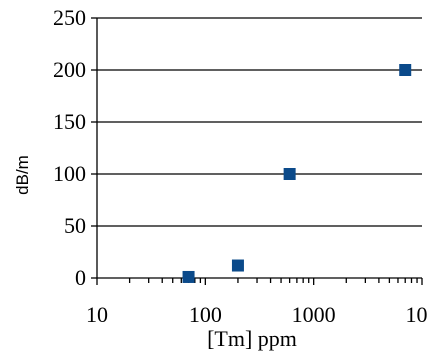 This screenshot has height=356, width=427. I want to click on y-tick-label: 200, so click(69, 69).